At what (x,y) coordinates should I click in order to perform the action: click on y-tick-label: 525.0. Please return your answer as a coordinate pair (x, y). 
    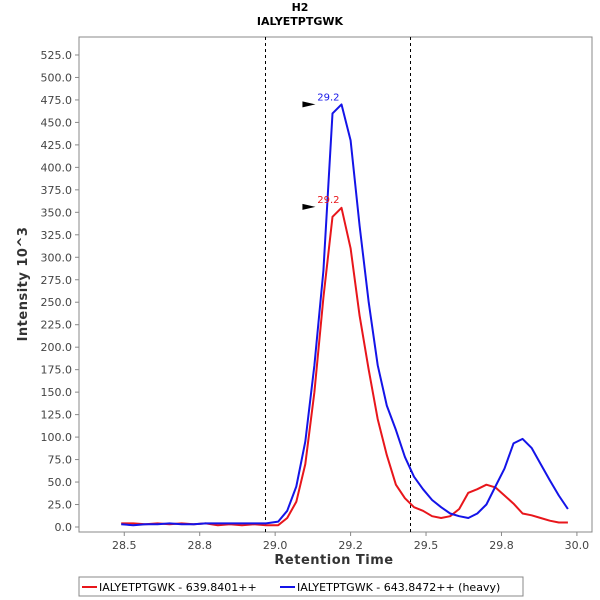
    Looking at the image, I should click on (57, 55).